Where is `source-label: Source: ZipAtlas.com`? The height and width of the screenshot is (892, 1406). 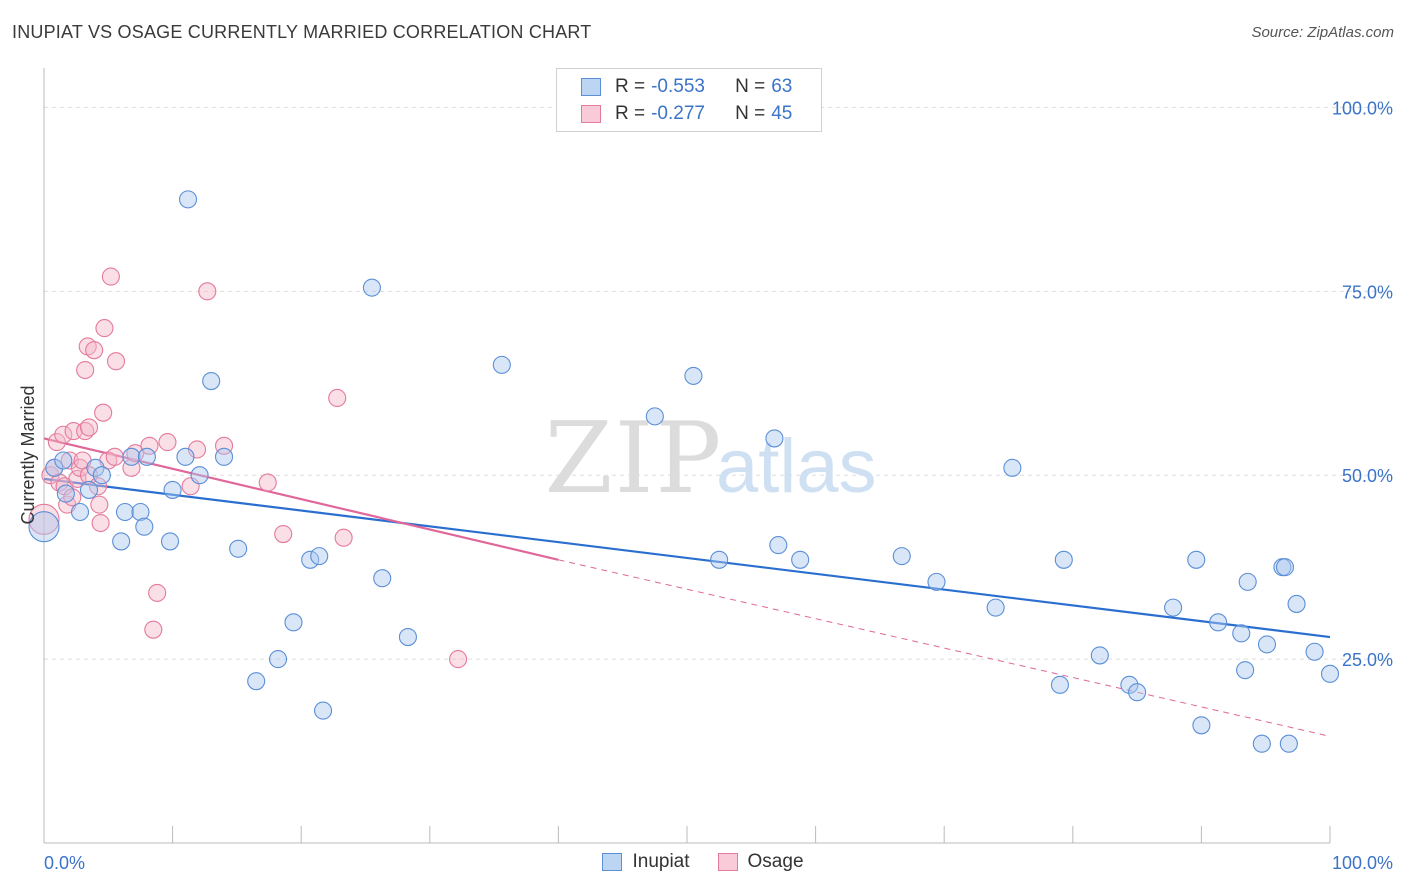 source-label: Source: ZipAtlas.com is located at coordinates (1322, 32).